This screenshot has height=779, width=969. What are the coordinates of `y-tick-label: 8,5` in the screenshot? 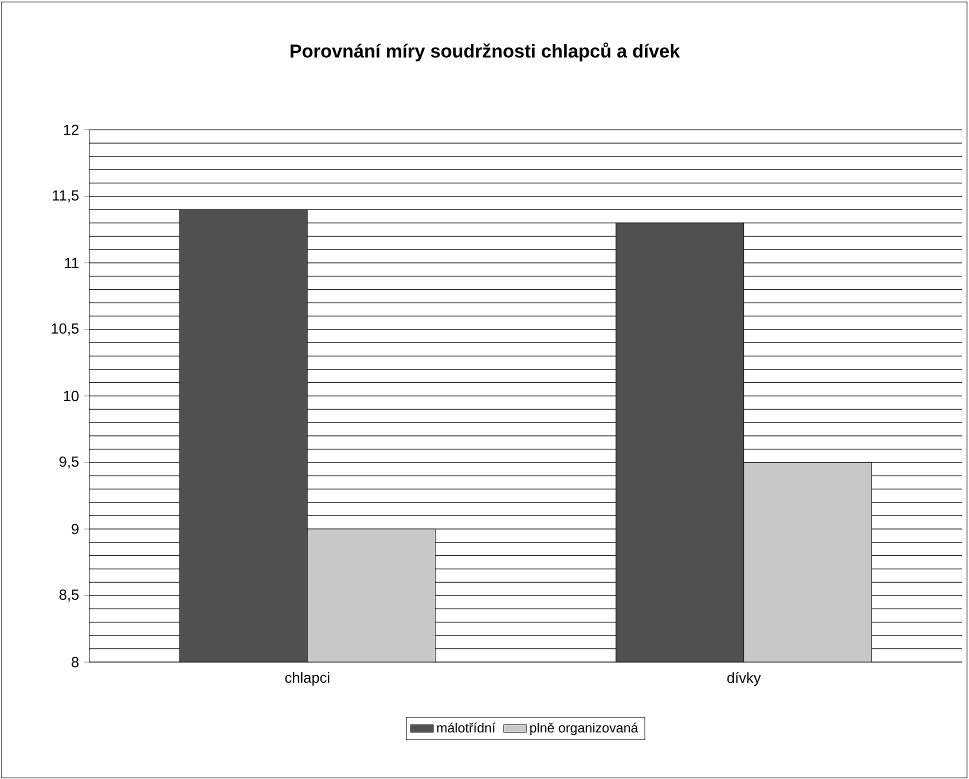 It's located at (69, 595).